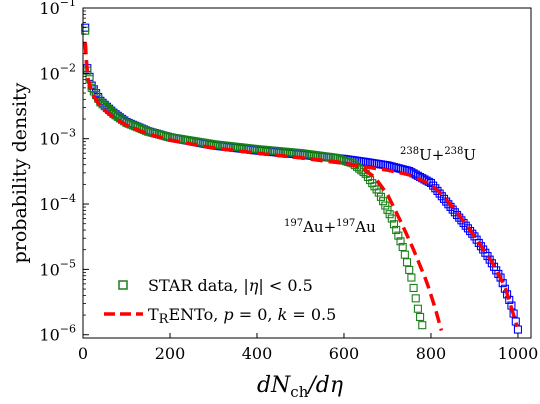  What do you see at coordinates (230, 285) in the screenshot?
I see `legend-label-star: STAR data, |η| < 0.5` at bounding box center [230, 285].